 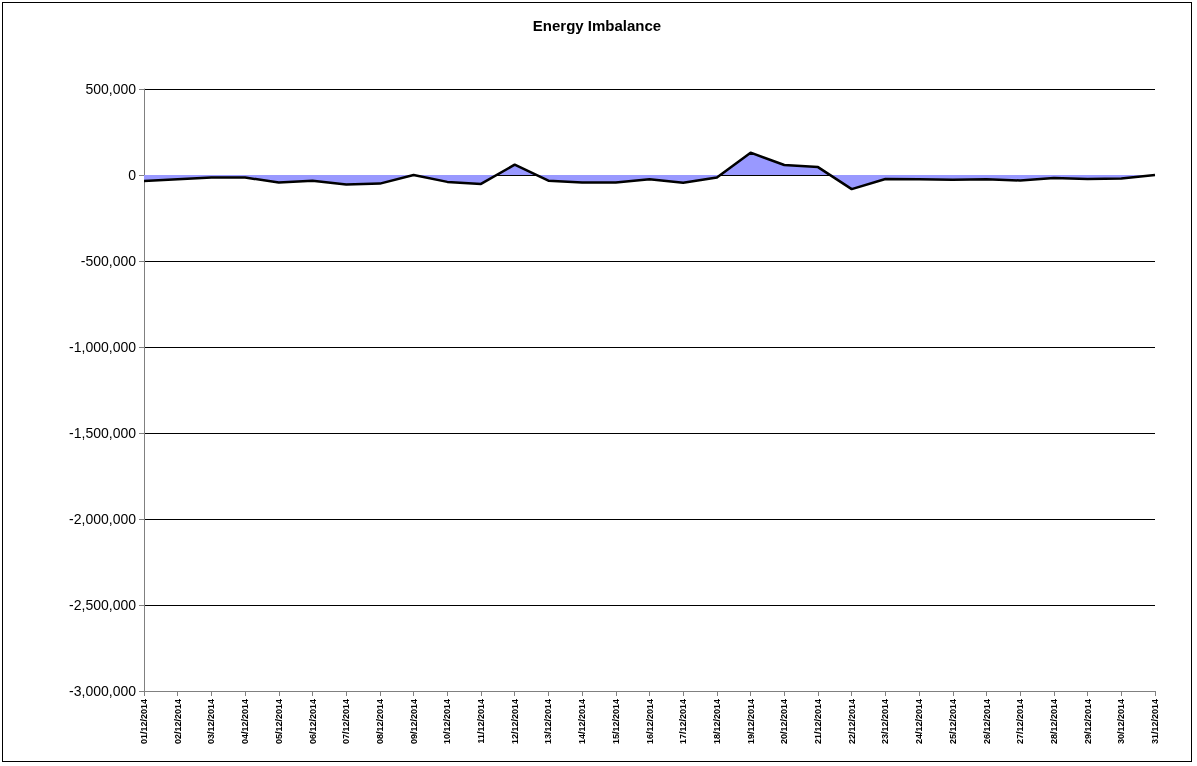 What do you see at coordinates (103, 691) in the screenshot?
I see `y-tick-label: -3,000,000` at bounding box center [103, 691].